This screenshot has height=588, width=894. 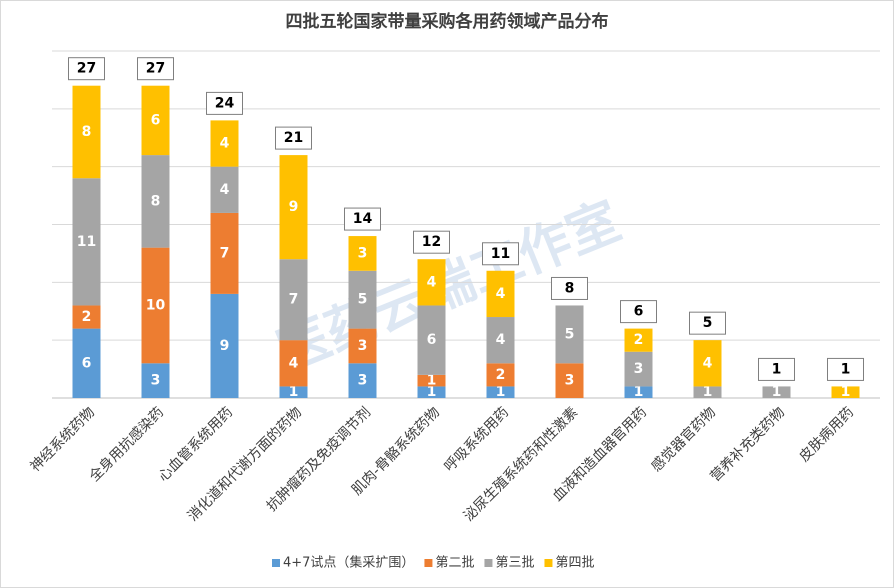 I want to click on legend-label: 第三批, so click(x=514, y=563).